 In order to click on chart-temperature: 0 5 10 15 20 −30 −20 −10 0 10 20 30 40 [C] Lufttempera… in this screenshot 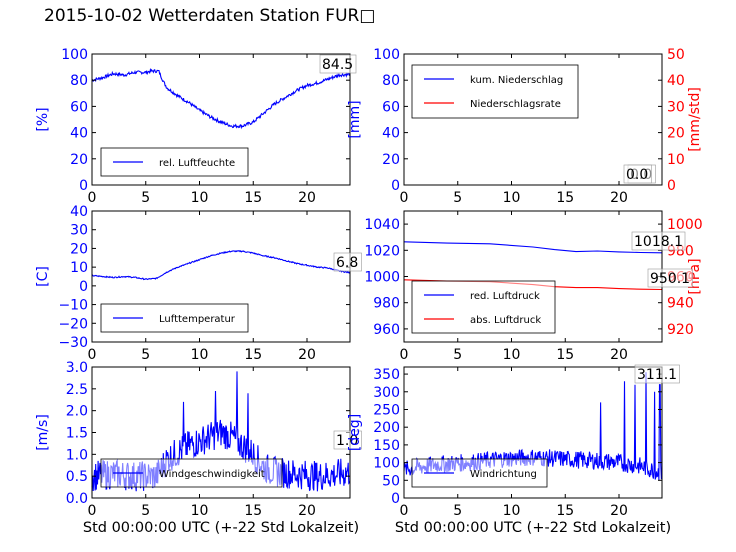, I will do `click(198, 283)`.